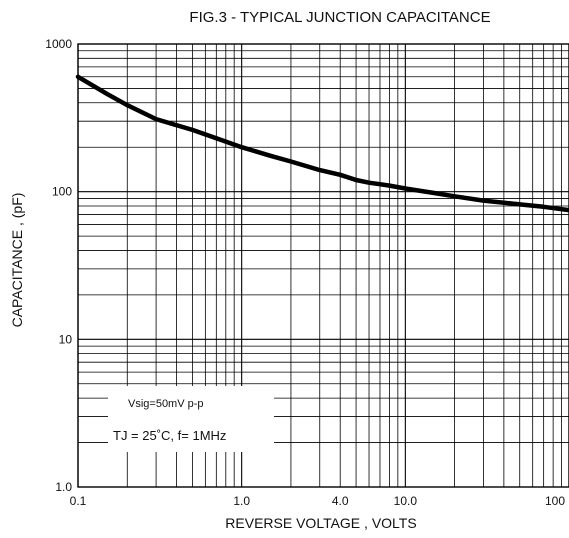 Image resolution: width=569 pixels, height=538 pixels. I want to click on x-tick-label: 0.1, so click(78, 501).